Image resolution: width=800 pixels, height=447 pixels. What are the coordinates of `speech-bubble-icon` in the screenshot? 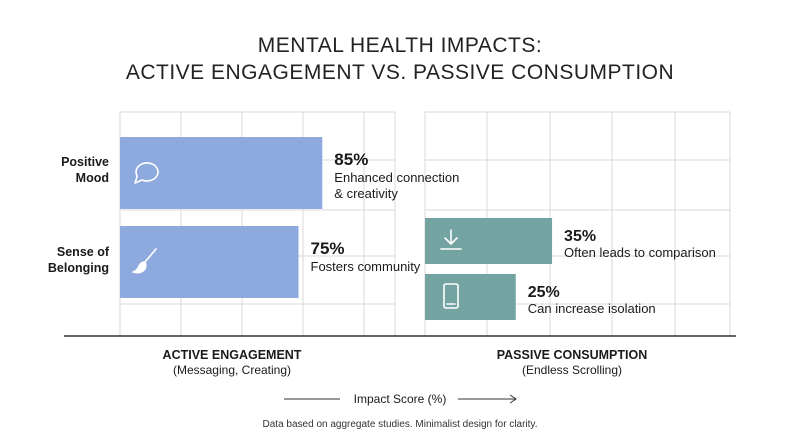 It's located at (146, 173).